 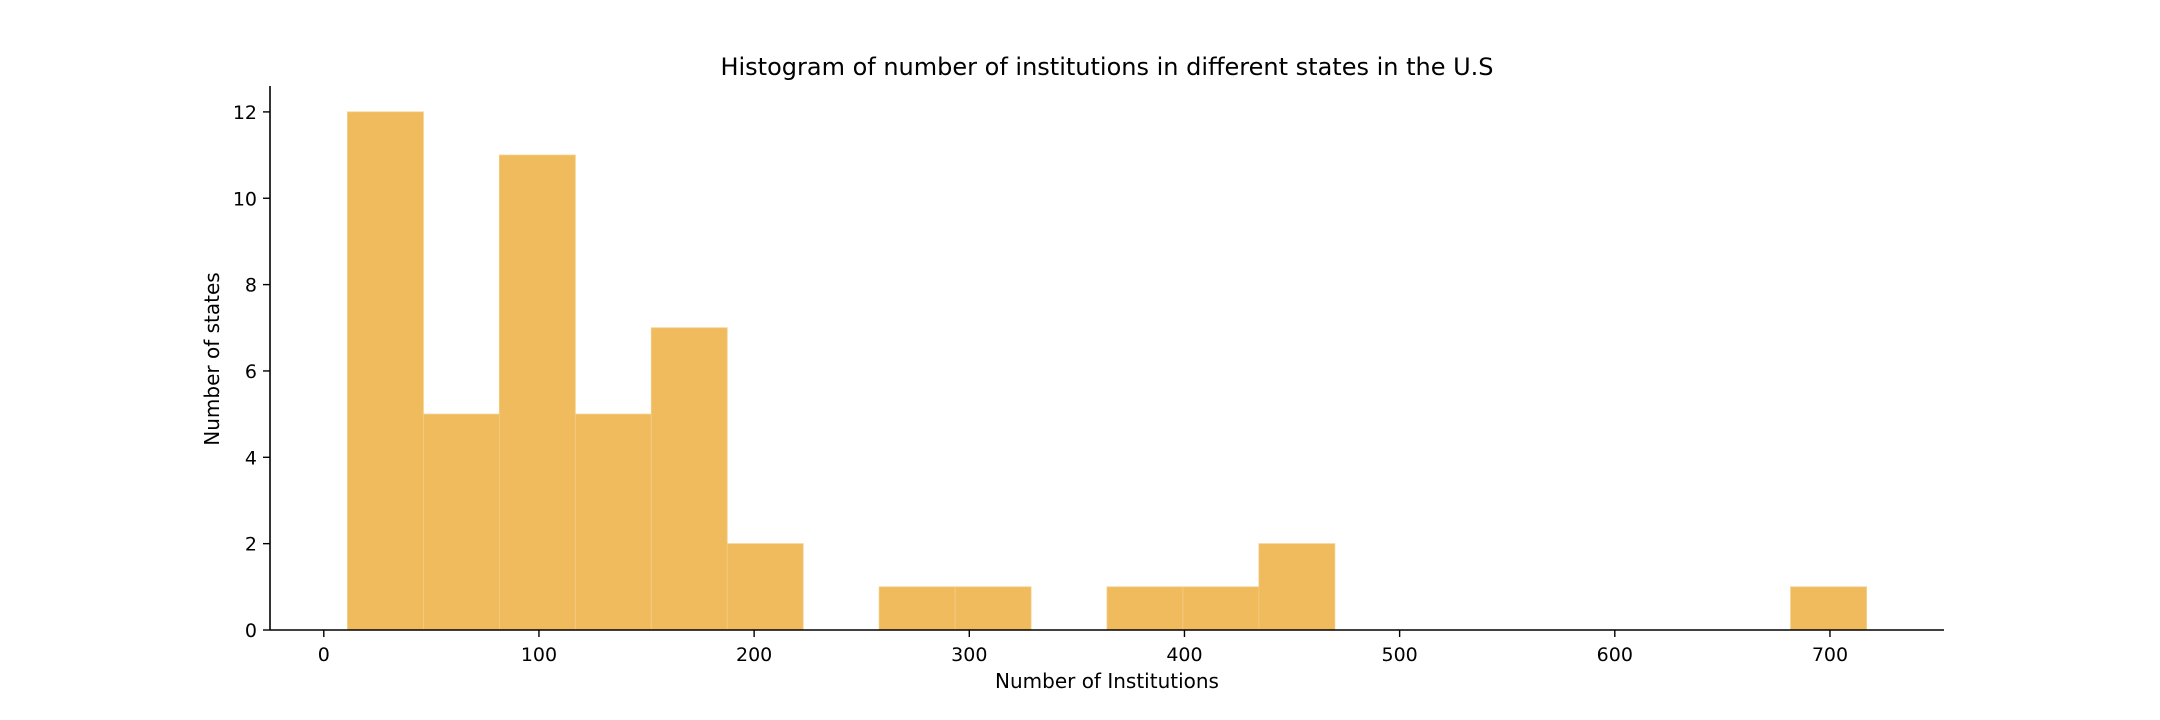 What do you see at coordinates (1399, 655) in the screenshot?
I see `x-tick-label: 500` at bounding box center [1399, 655].